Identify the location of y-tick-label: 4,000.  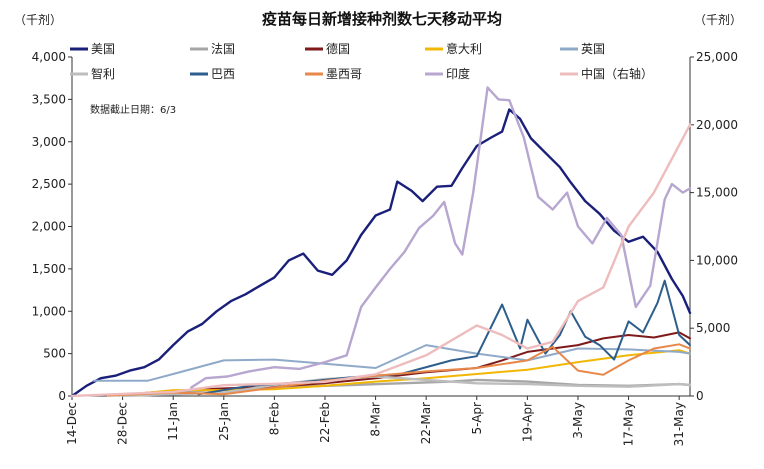
(49, 57).